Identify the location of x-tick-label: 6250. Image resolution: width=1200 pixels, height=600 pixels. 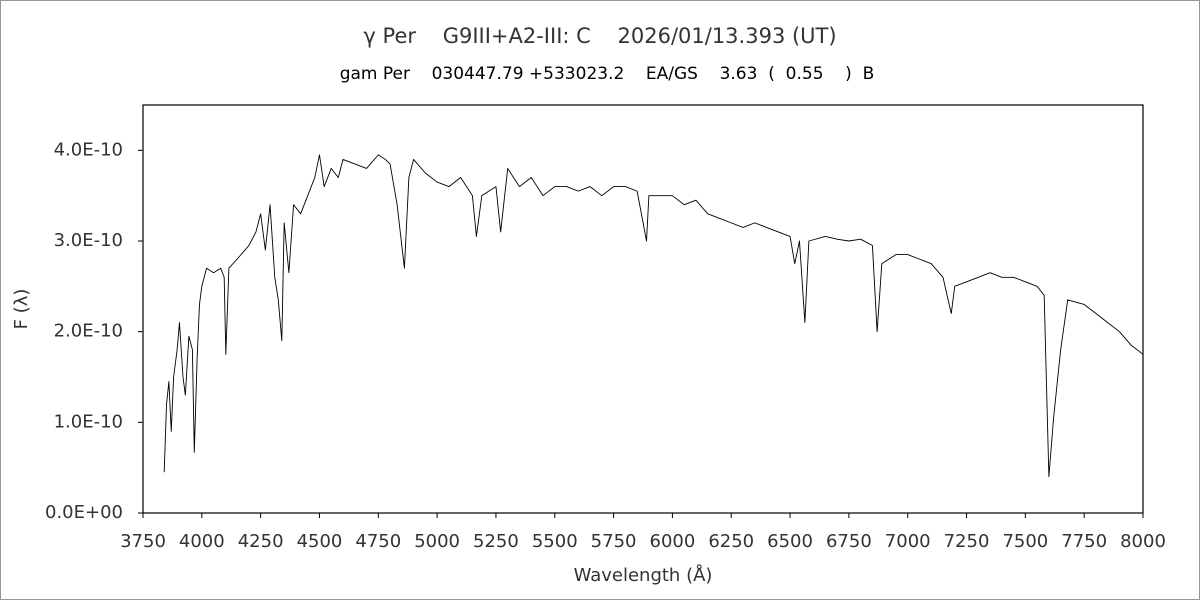
(731, 541).